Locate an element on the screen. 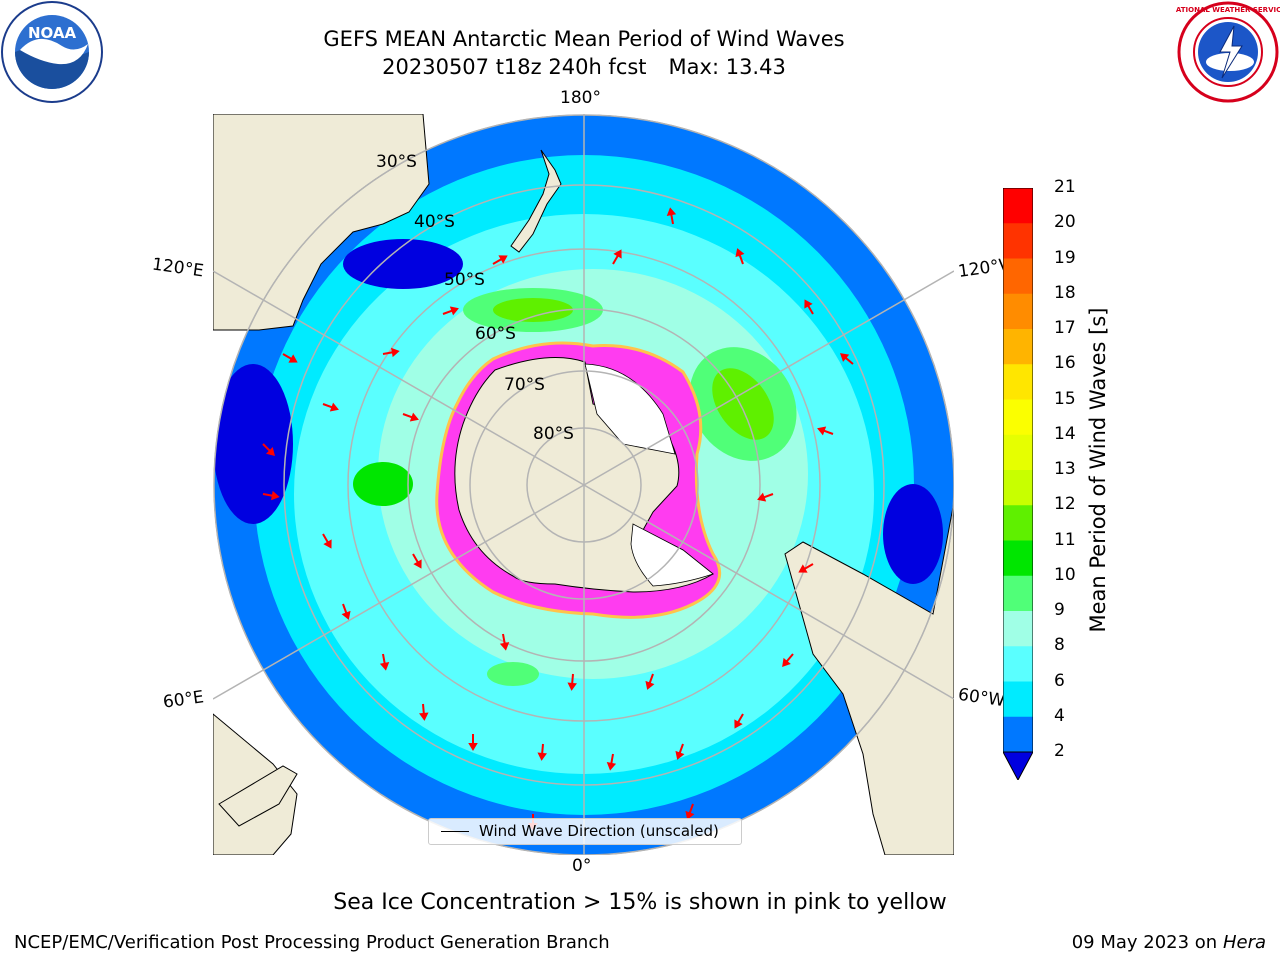 The image size is (1280, 960). lon-label-60e: 60°E is located at coordinates (183, 700).